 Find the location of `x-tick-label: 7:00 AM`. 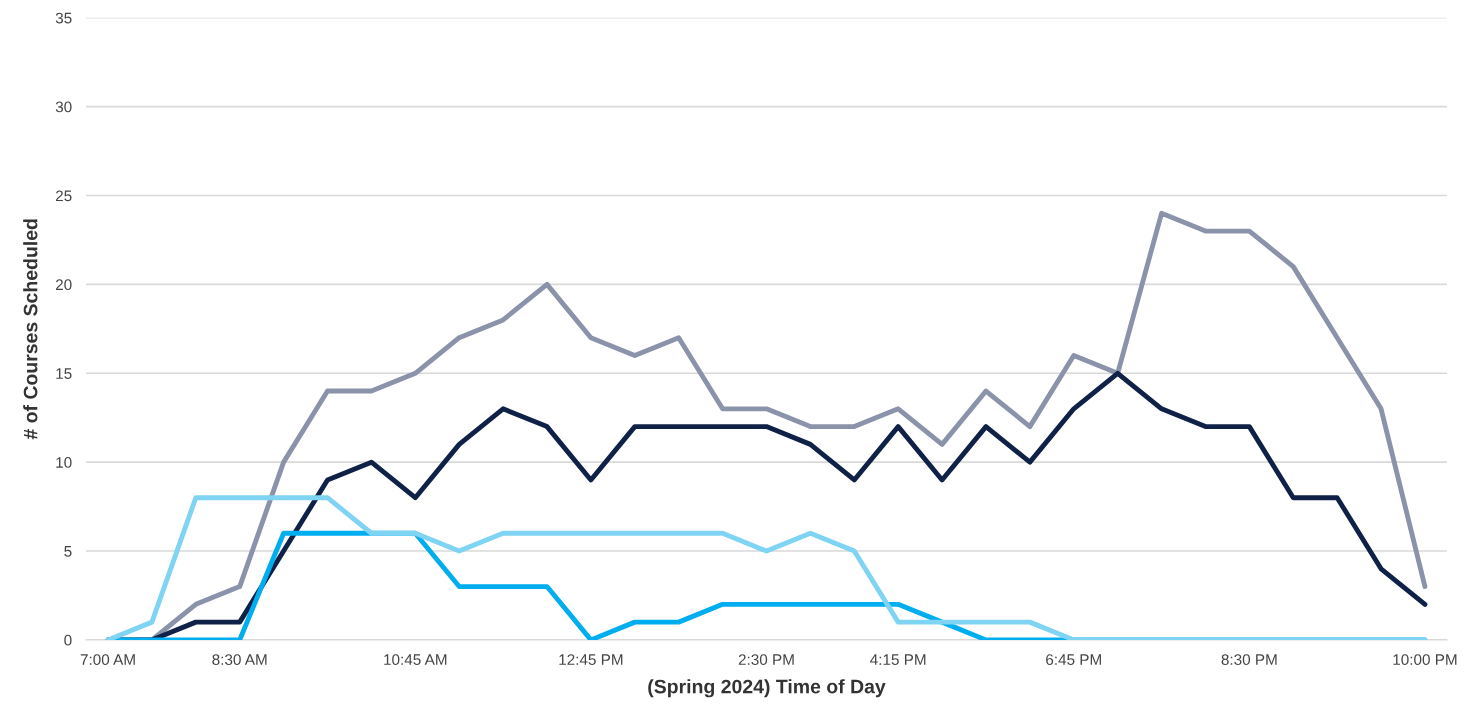

x-tick-label: 7:00 AM is located at coordinates (107, 660).